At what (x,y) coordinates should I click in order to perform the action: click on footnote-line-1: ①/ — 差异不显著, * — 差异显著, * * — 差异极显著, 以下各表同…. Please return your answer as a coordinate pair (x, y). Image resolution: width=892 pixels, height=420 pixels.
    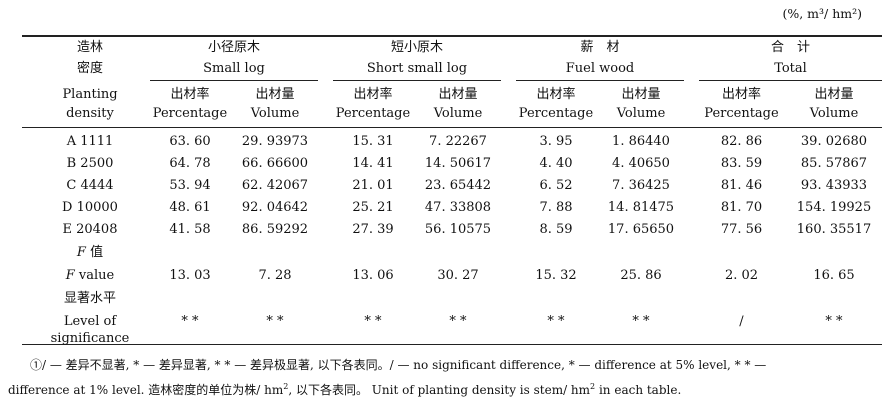
    Looking at the image, I should click on (398, 365).